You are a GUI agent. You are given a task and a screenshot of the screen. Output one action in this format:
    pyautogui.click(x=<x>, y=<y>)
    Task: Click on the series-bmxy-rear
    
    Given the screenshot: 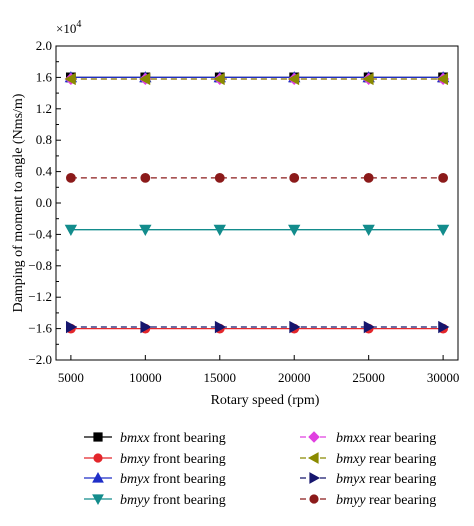 What is the action you would take?
    pyautogui.click(x=256, y=79)
    